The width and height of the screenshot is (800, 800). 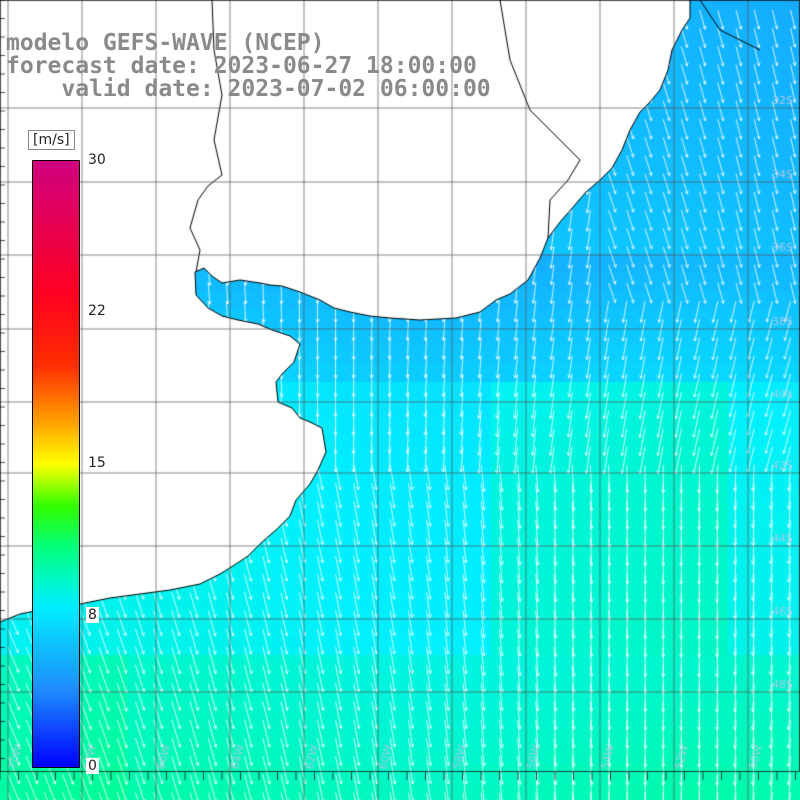 What do you see at coordinates (248, 89) in the screenshot?
I see `title-valid-date: valid date: 2023-07-02 06:00:00` at bounding box center [248, 89].